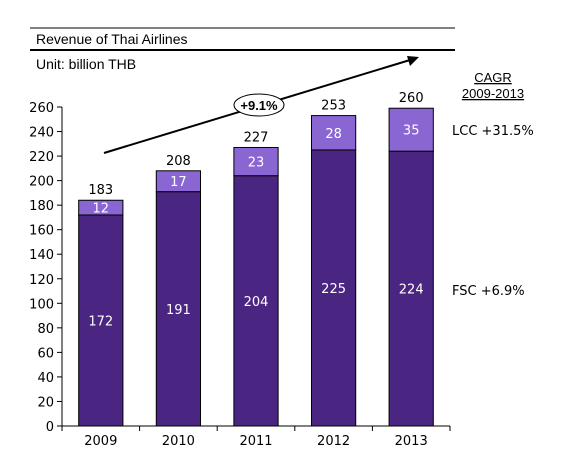  Describe the element at coordinates (493, 93) in the screenshot. I see `cagr-header-line2: 2009-2013` at that location.